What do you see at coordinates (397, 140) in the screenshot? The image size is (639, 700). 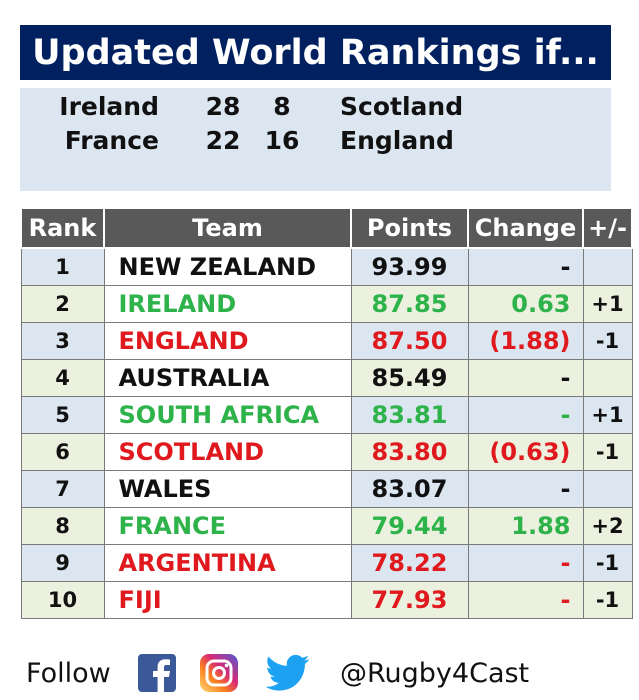 I see `away-team: England` at bounding box center [397, 140].